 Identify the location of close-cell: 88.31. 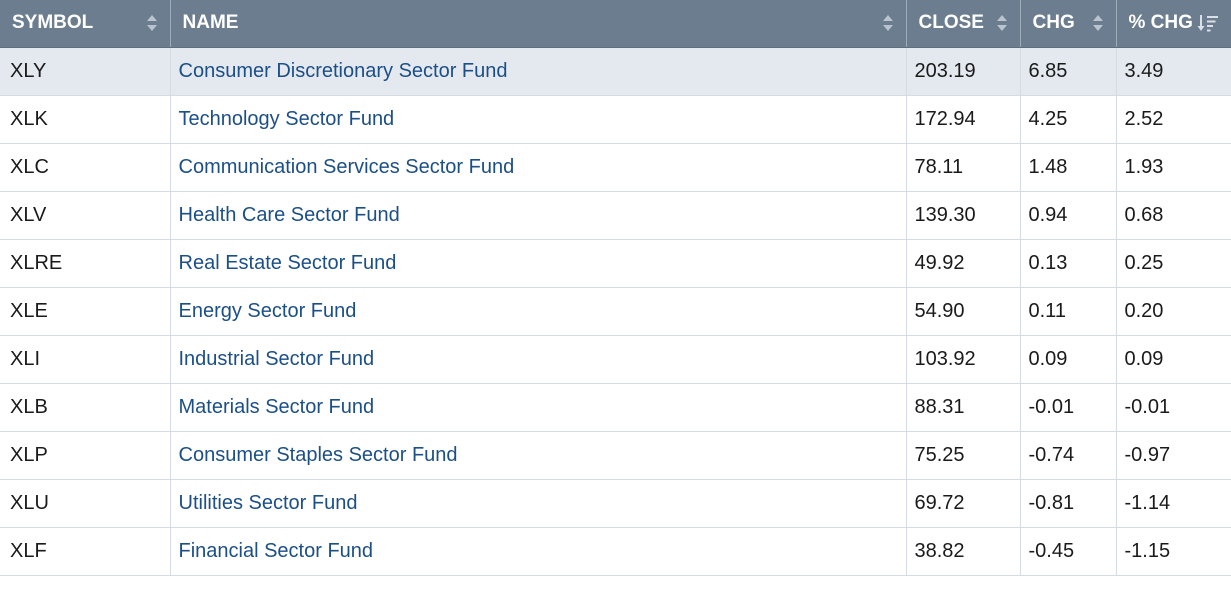
(963, 407).